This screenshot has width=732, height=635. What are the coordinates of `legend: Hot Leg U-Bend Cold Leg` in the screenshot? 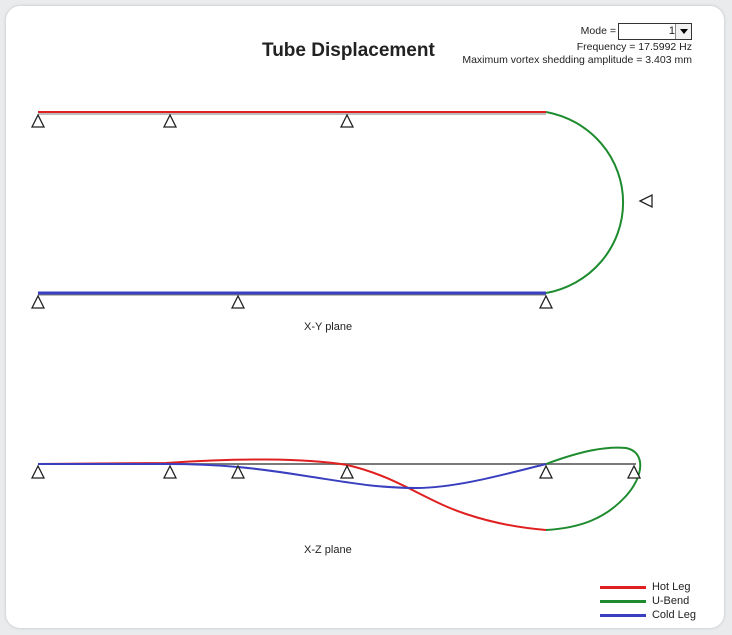 It's located at (647, 601).